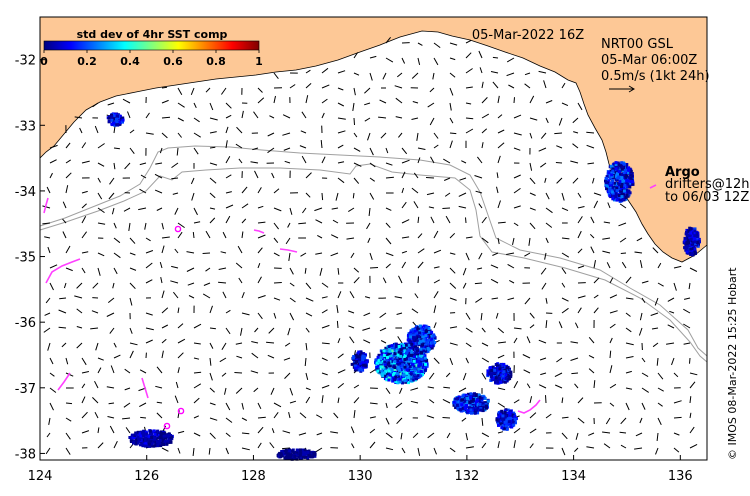 The image size is (750, 496). What do you see at coordinates (466, 476) in the screenshot?
I see `x-tick-label: 132` at bounding box center [466, 476].